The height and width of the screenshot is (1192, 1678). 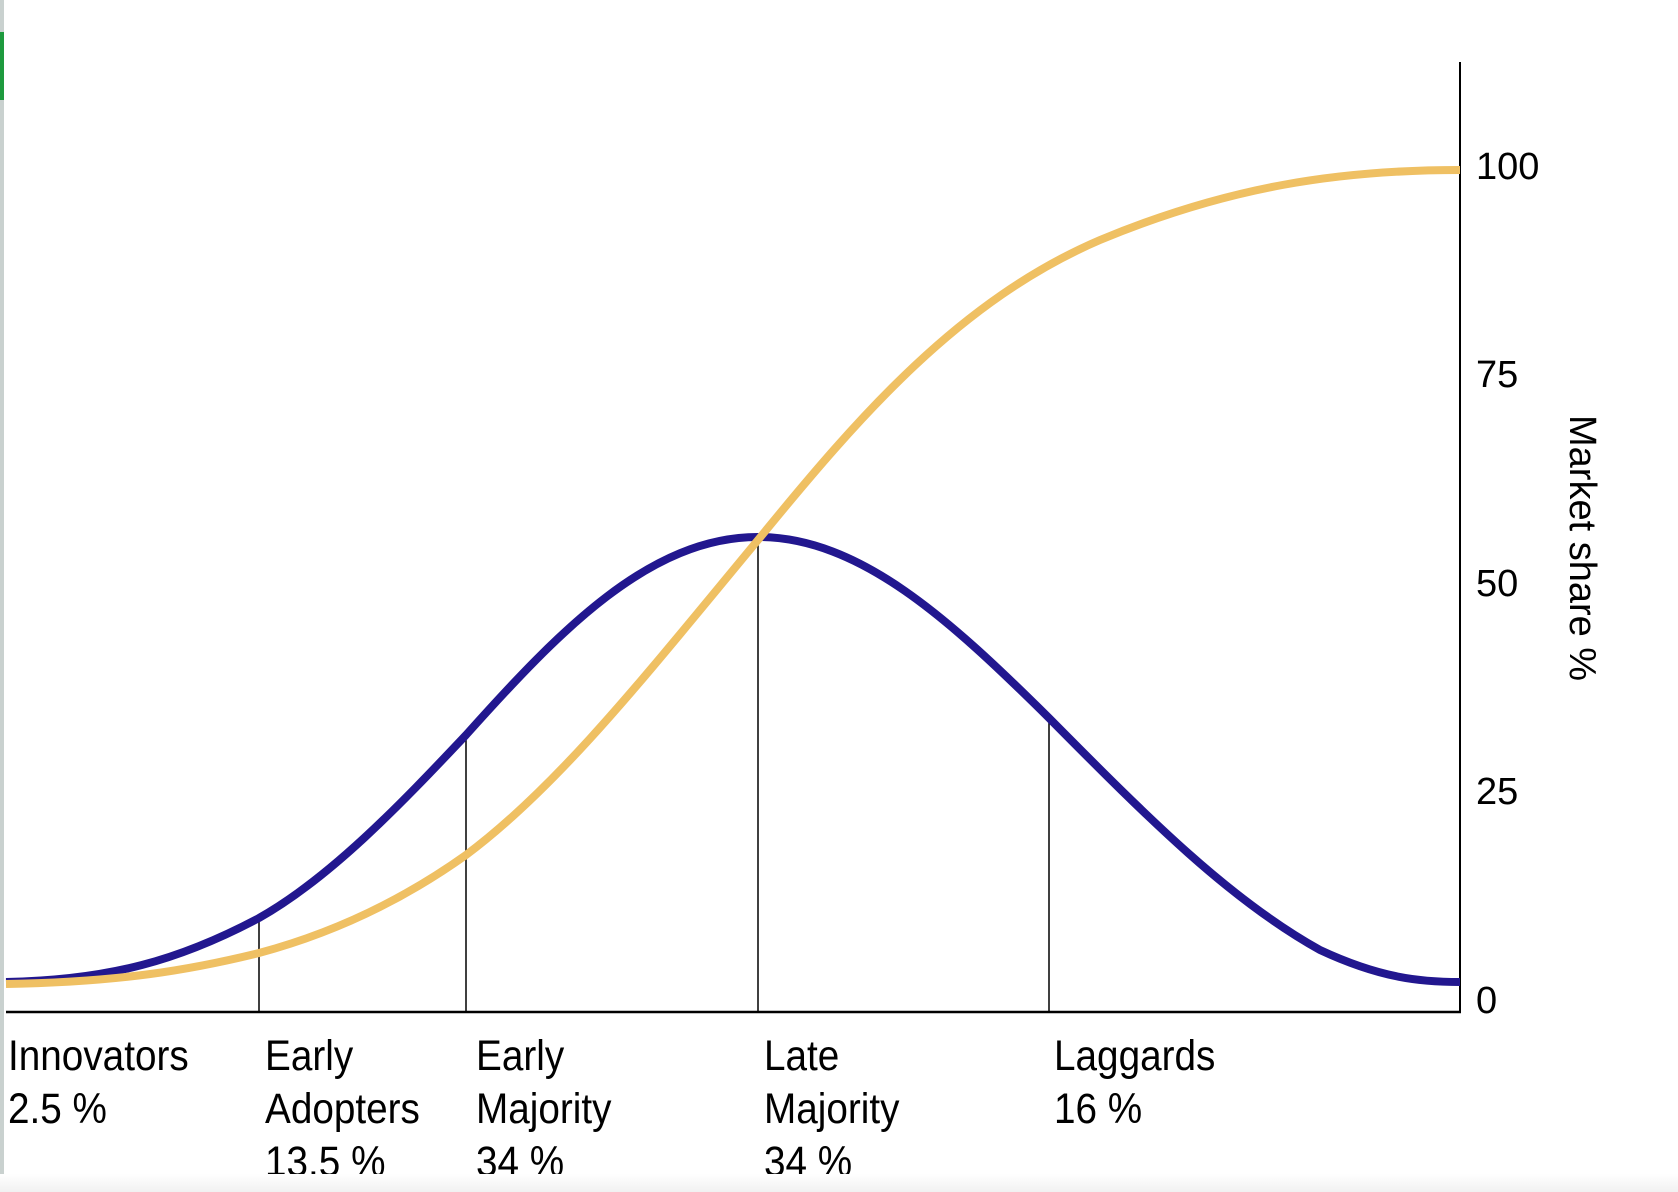 What do you see at coordinates (1487, 1001) in the screenshot?
I see `y-tick-0: 0` at bounding box center [1487, 1001].